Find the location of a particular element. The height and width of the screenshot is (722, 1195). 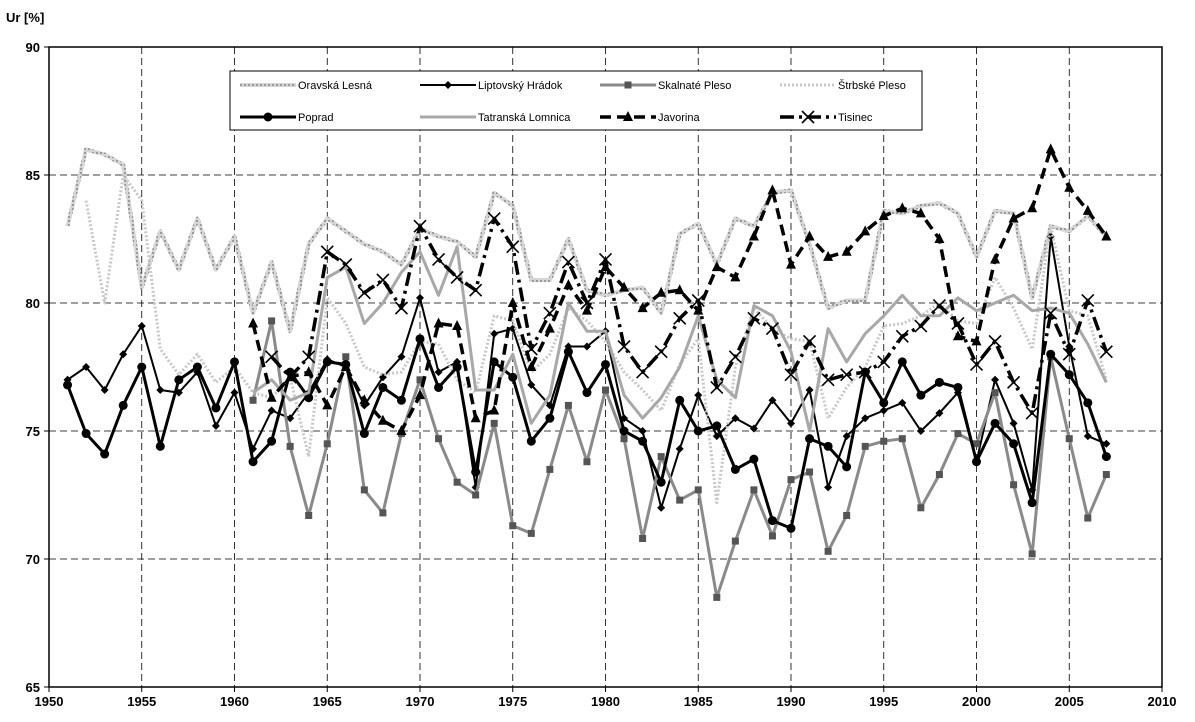

legend-label: Štrbské Pleso is located at coordinates (872, 85).